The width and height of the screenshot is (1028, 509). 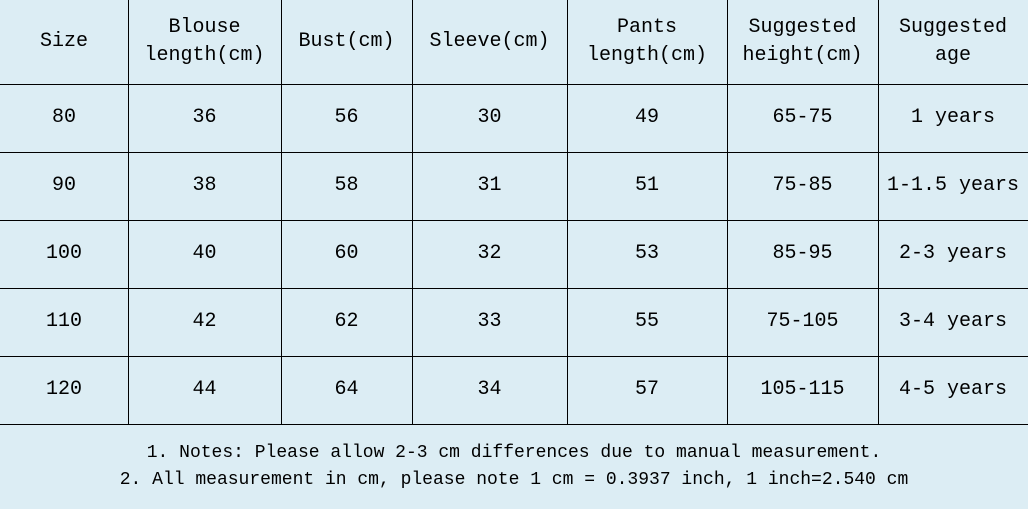 I want to click on header-cell: Suggested age, so click(x=953, y=41).